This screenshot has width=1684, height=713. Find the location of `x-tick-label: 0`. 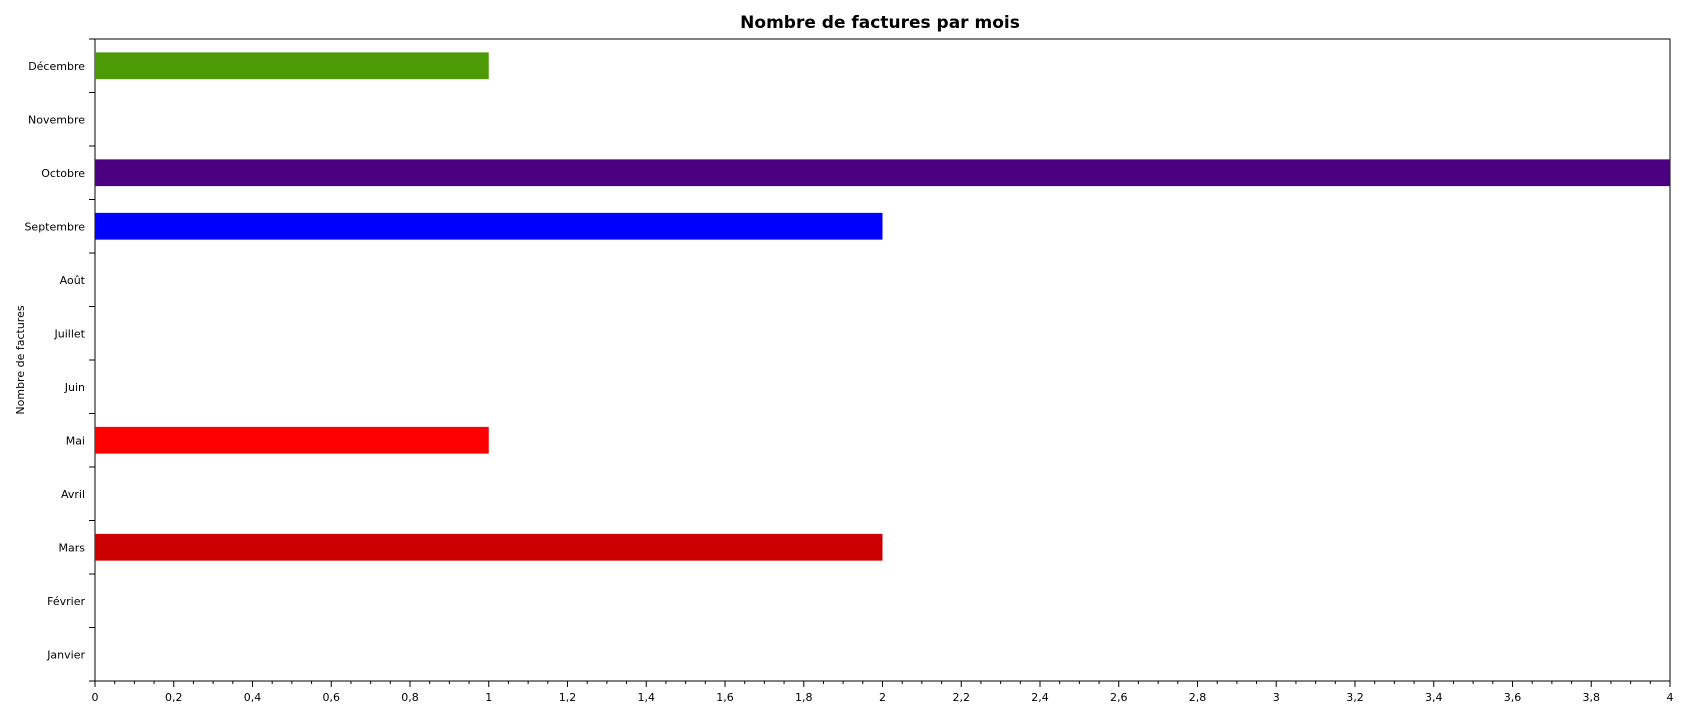

x-tick-label: 0 is located at coordinates (95, 697).